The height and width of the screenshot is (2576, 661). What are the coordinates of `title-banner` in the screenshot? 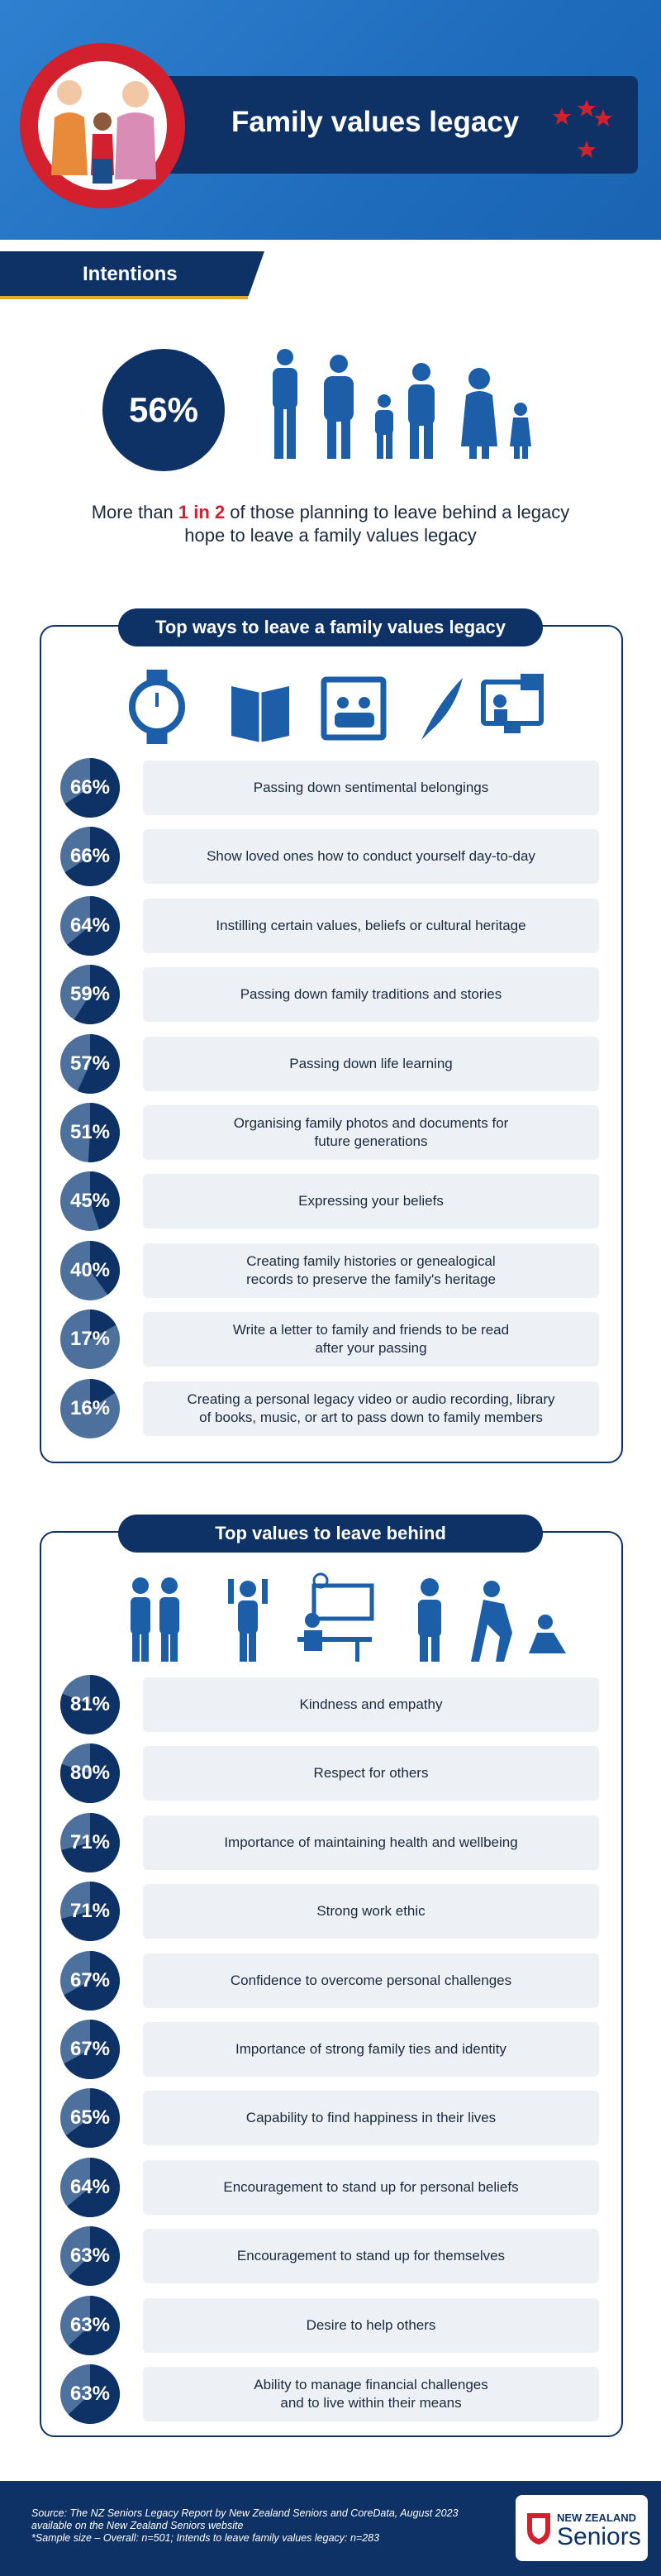 It's located at (402, 125).